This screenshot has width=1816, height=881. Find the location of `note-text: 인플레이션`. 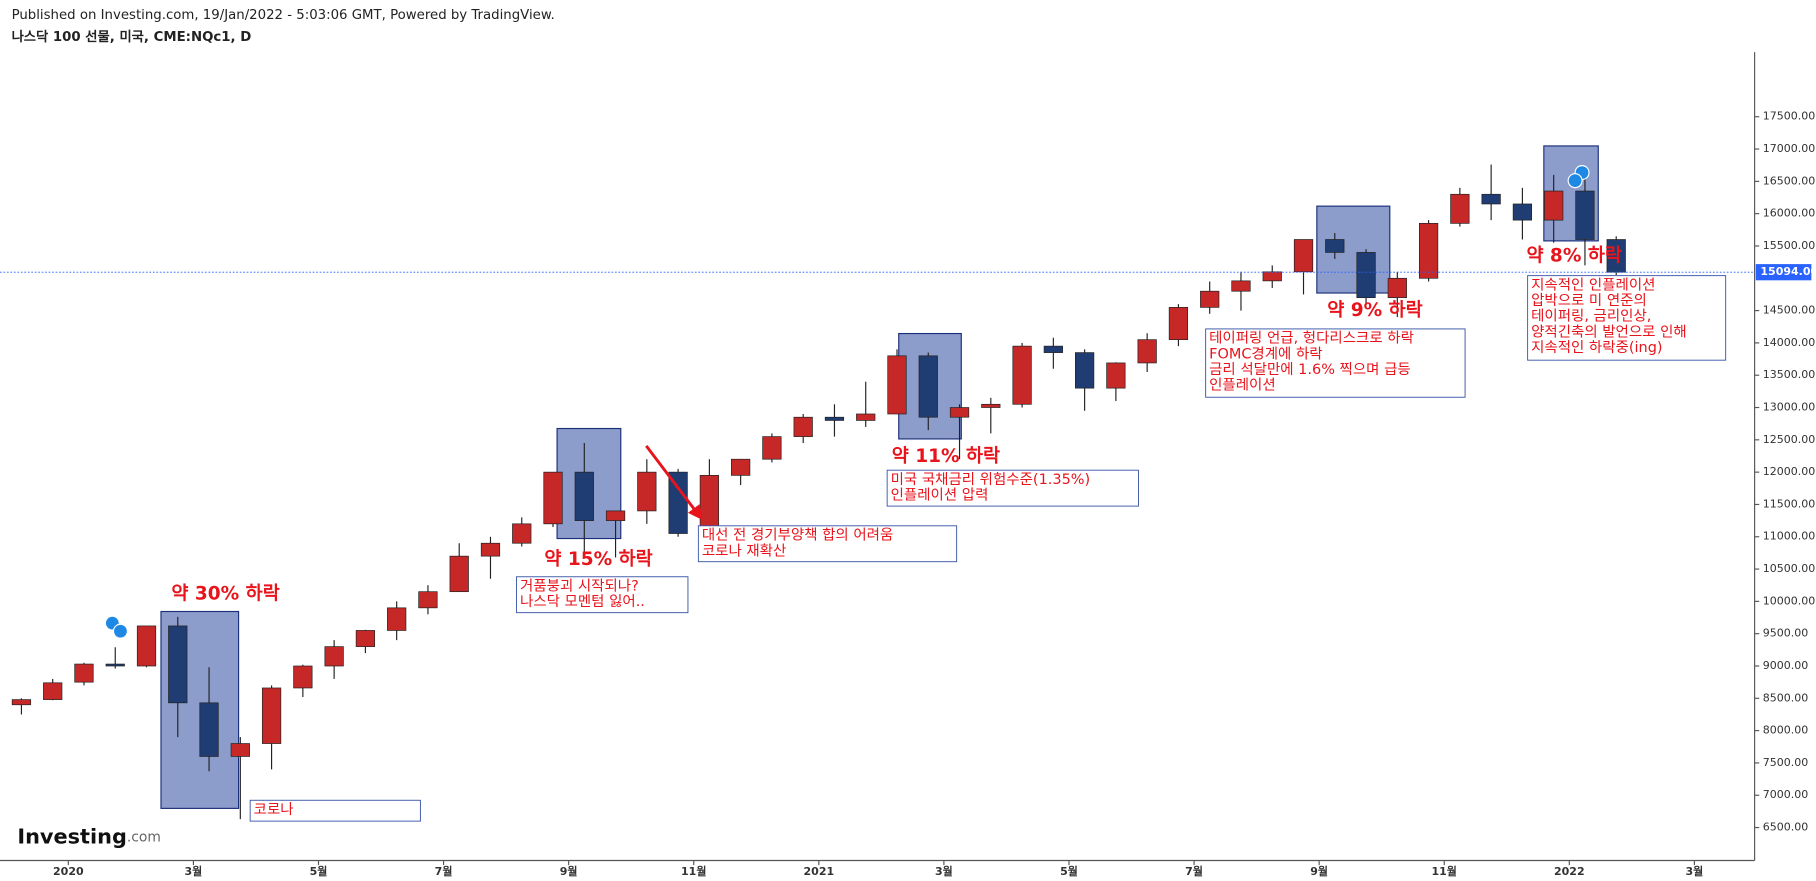

note-text: 인플레이션 is located at coordinates (1242, 385).